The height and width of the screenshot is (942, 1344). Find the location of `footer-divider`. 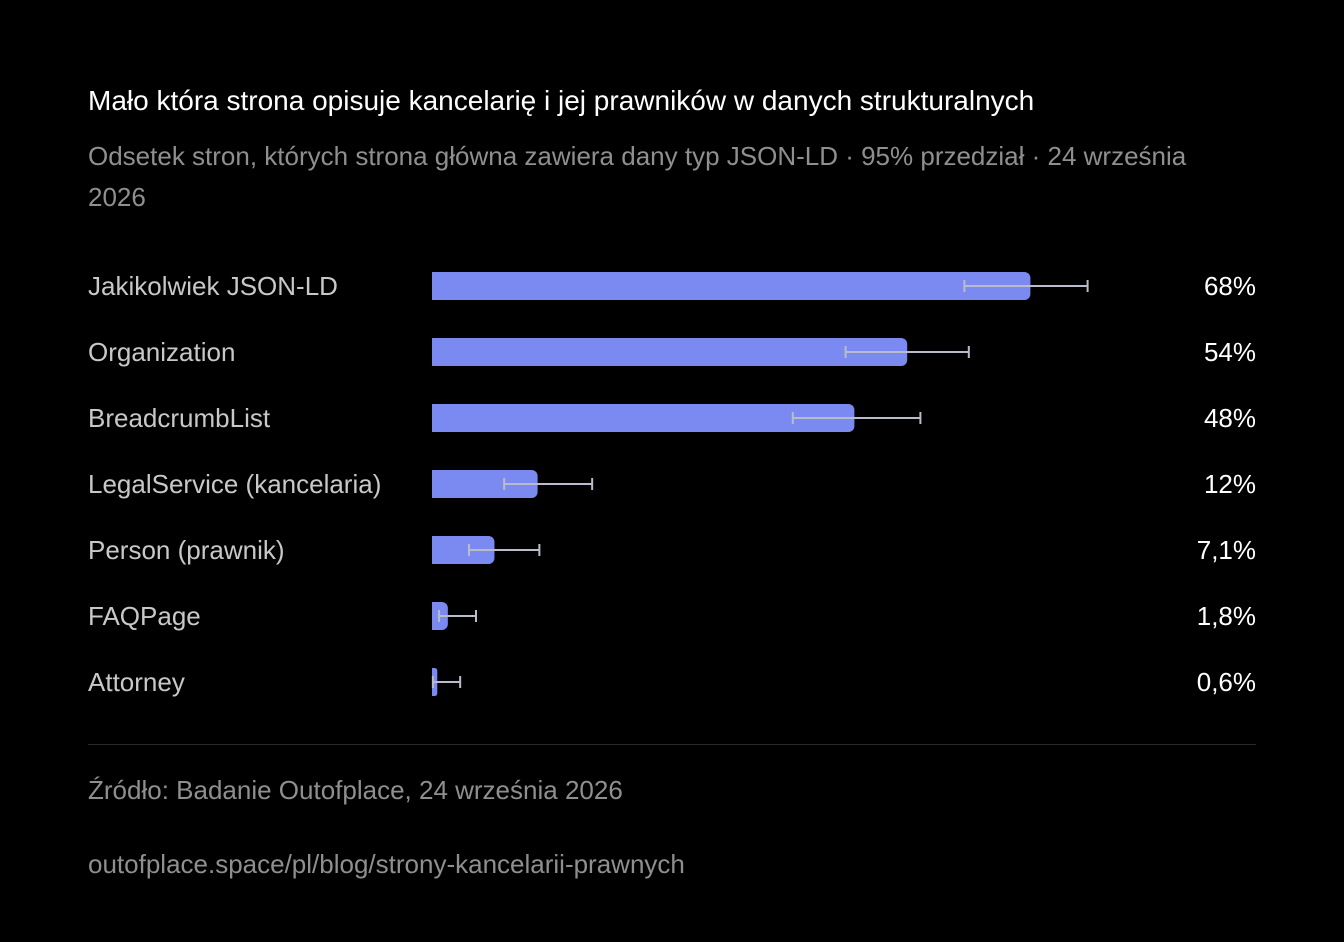

footer-divider is located at coordinates (672, 744).